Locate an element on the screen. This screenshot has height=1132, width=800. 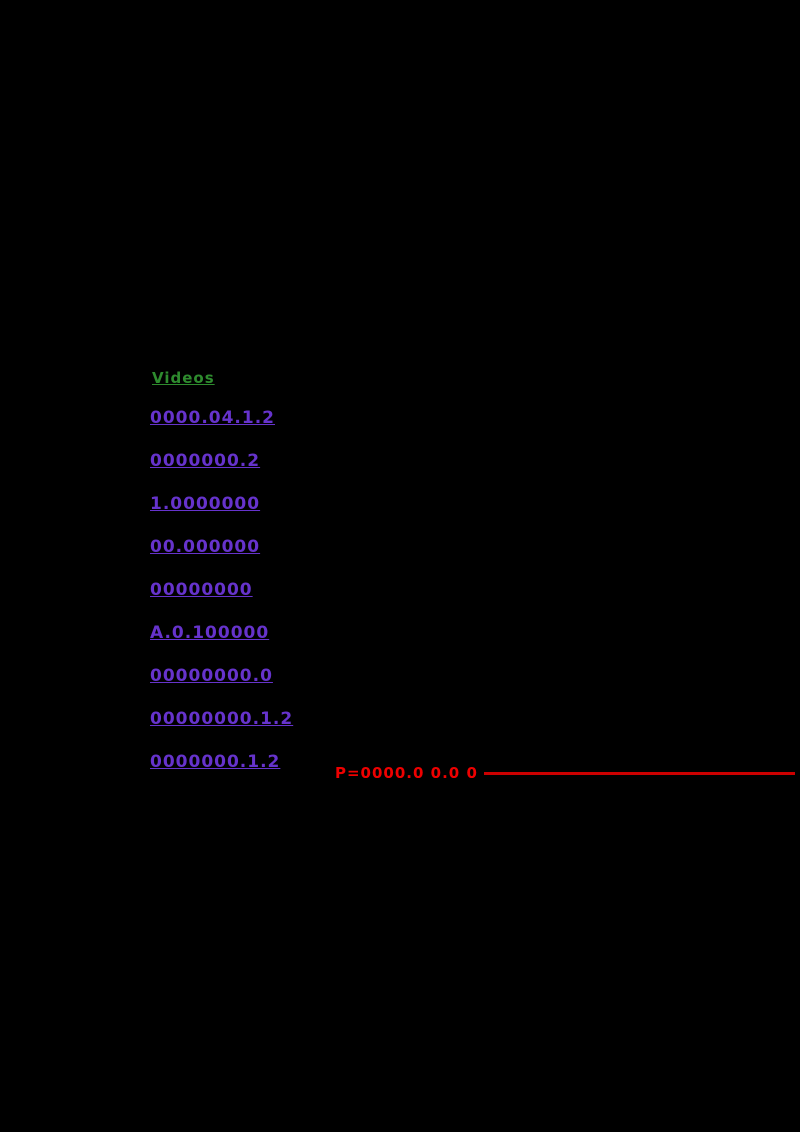
video-link-1: 0000.04.1.2 is located at coordinates (213, 418).